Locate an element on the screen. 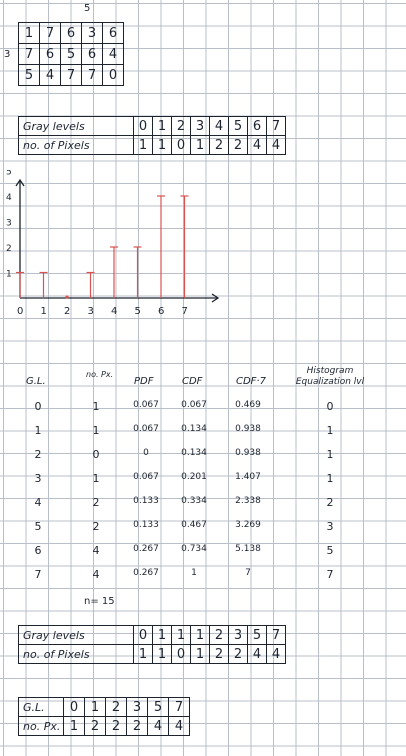 The width and height of the screenshot is (406, 756). column-header: CDF is located at coordinates (192, 381).